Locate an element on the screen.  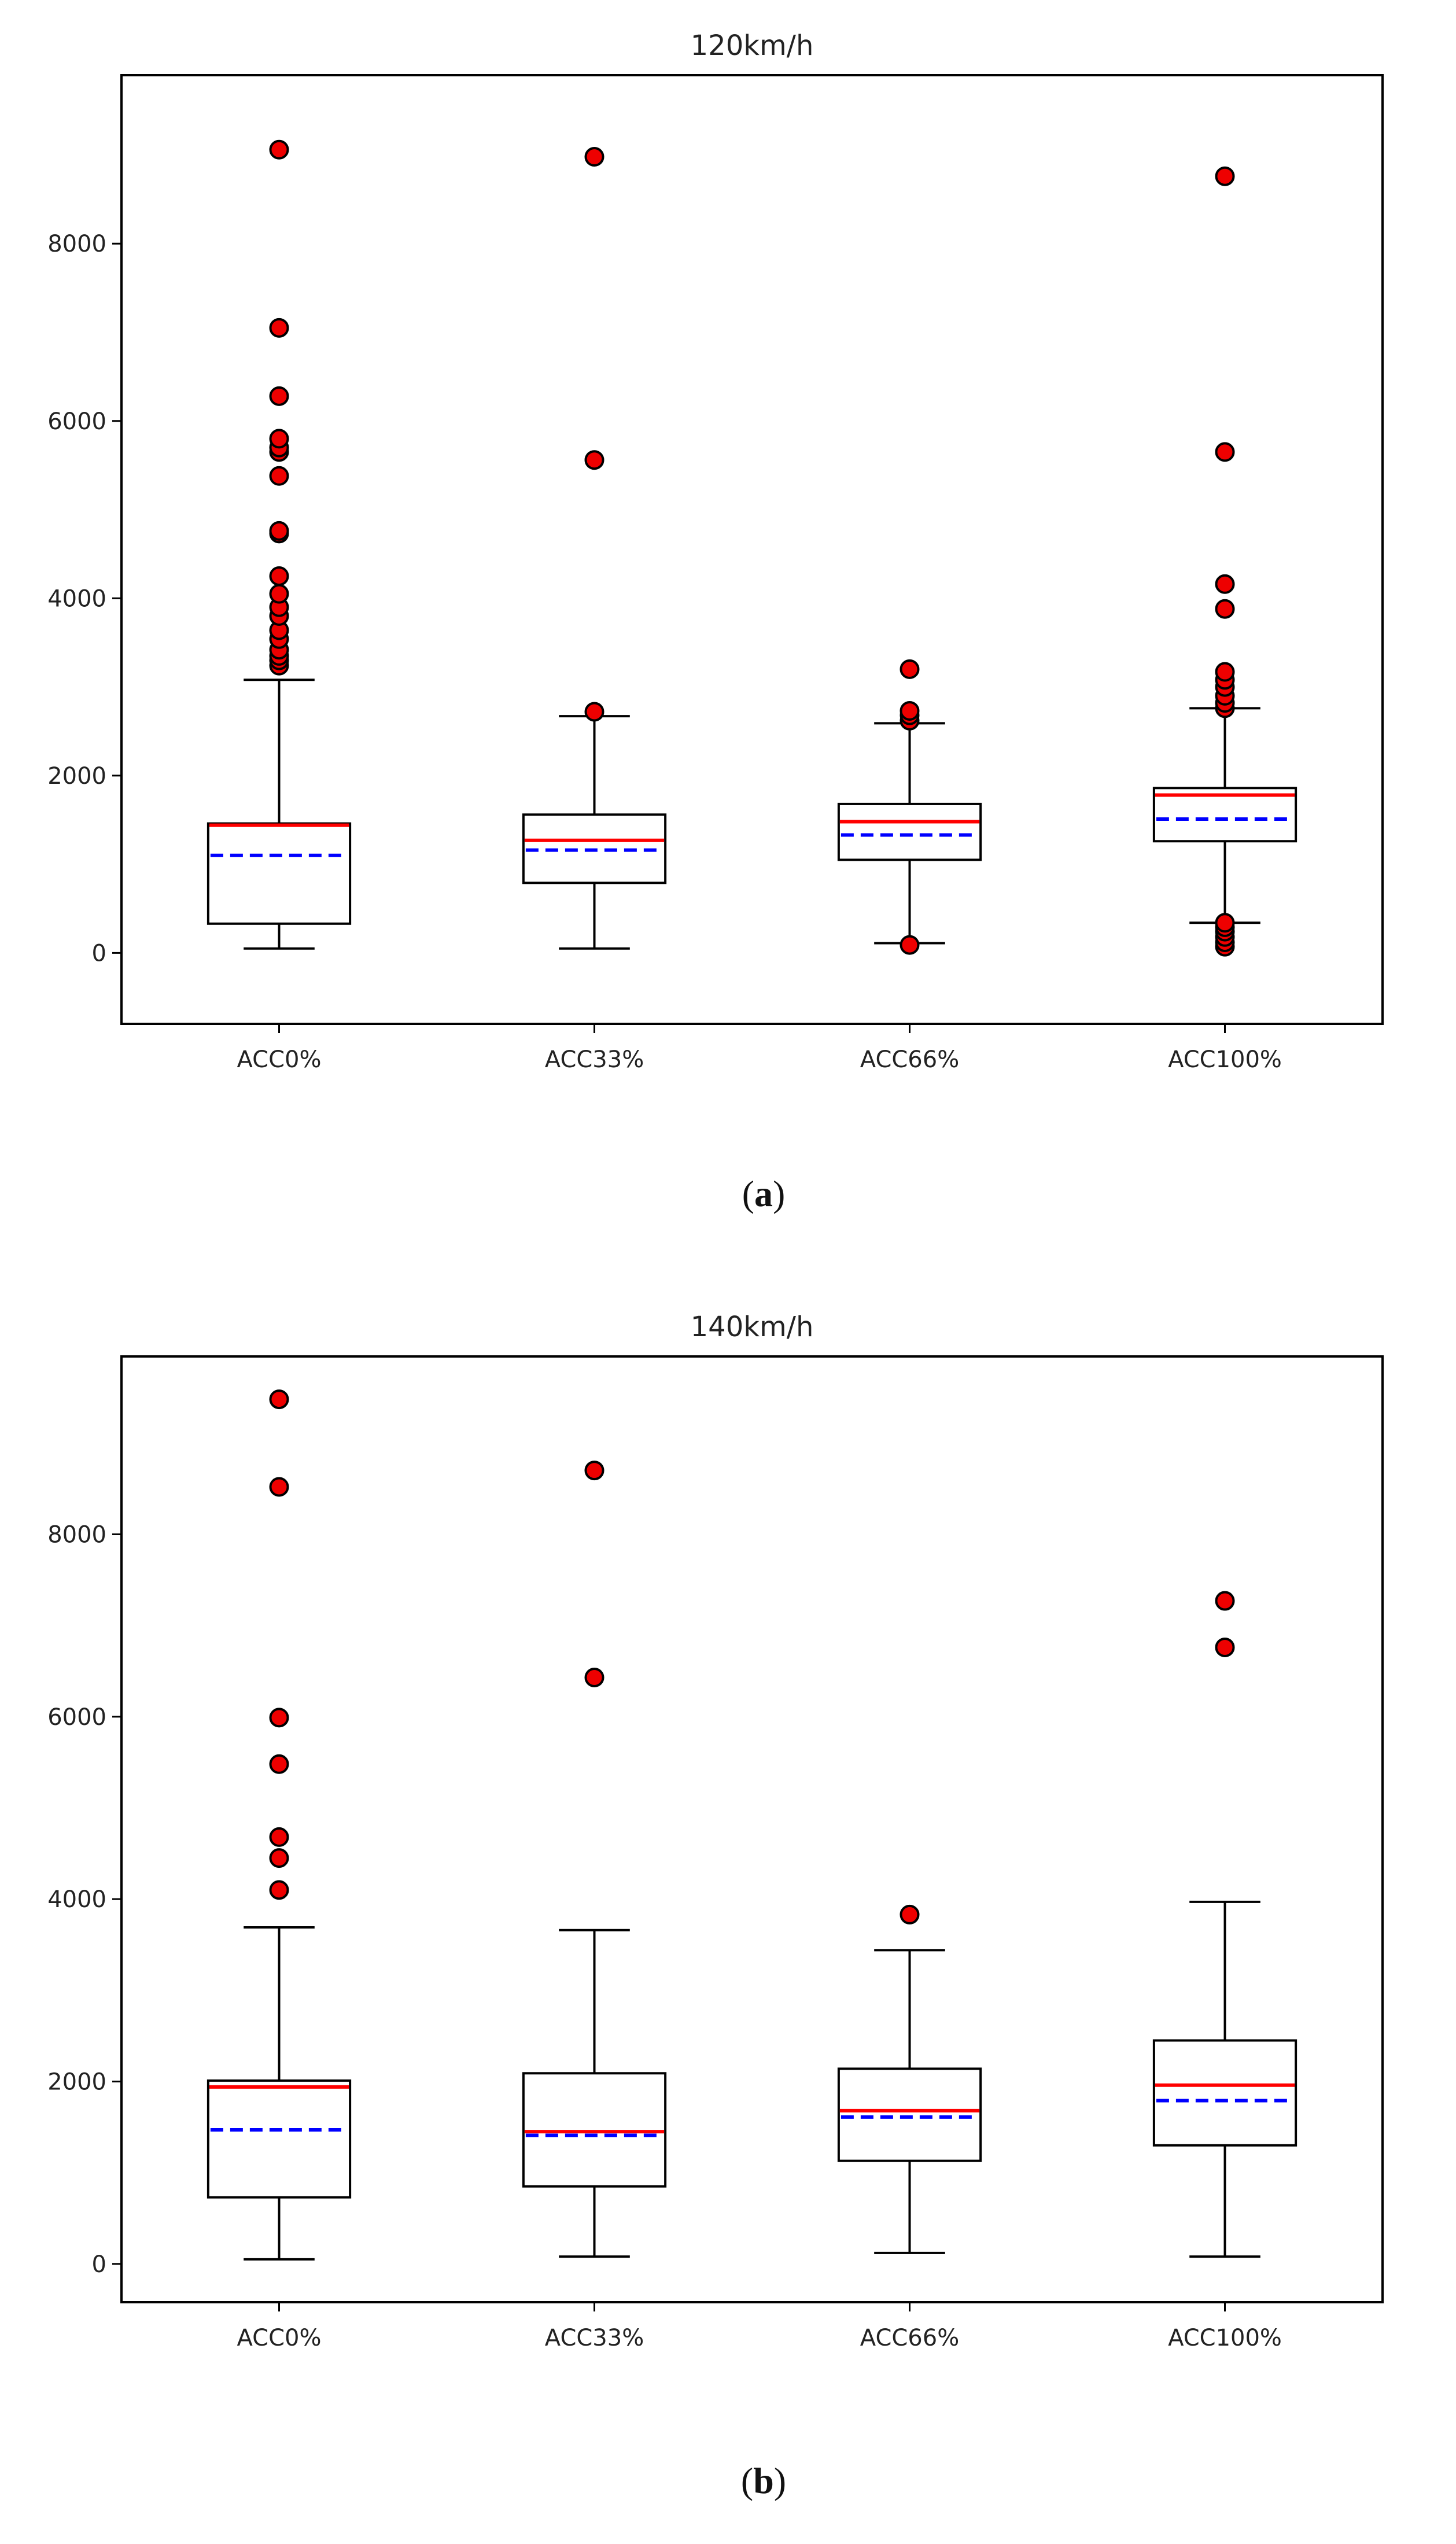
figure-caption: (b) is located at coordinates (764, 2481).